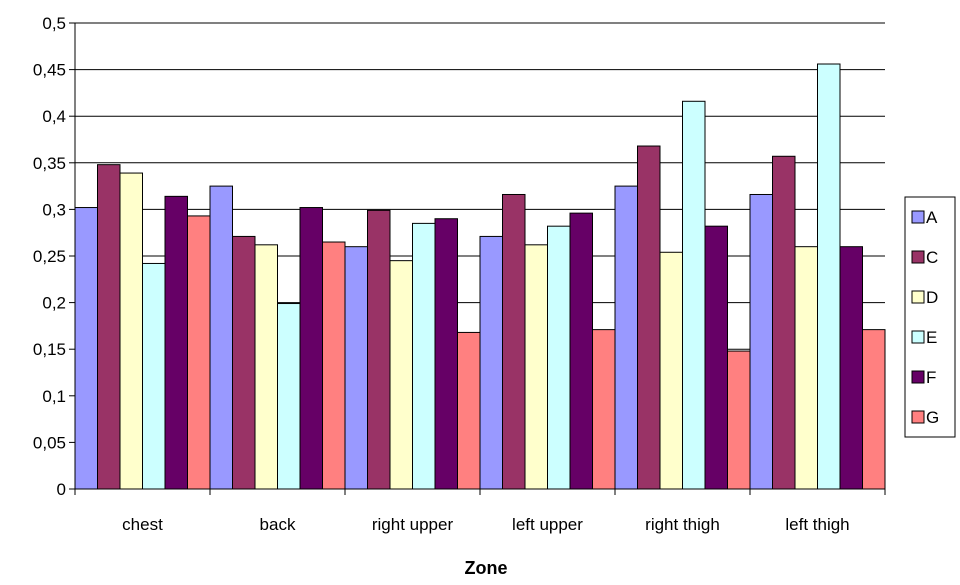  I want to click on x-tick-label: left upper, so click(547, 524).